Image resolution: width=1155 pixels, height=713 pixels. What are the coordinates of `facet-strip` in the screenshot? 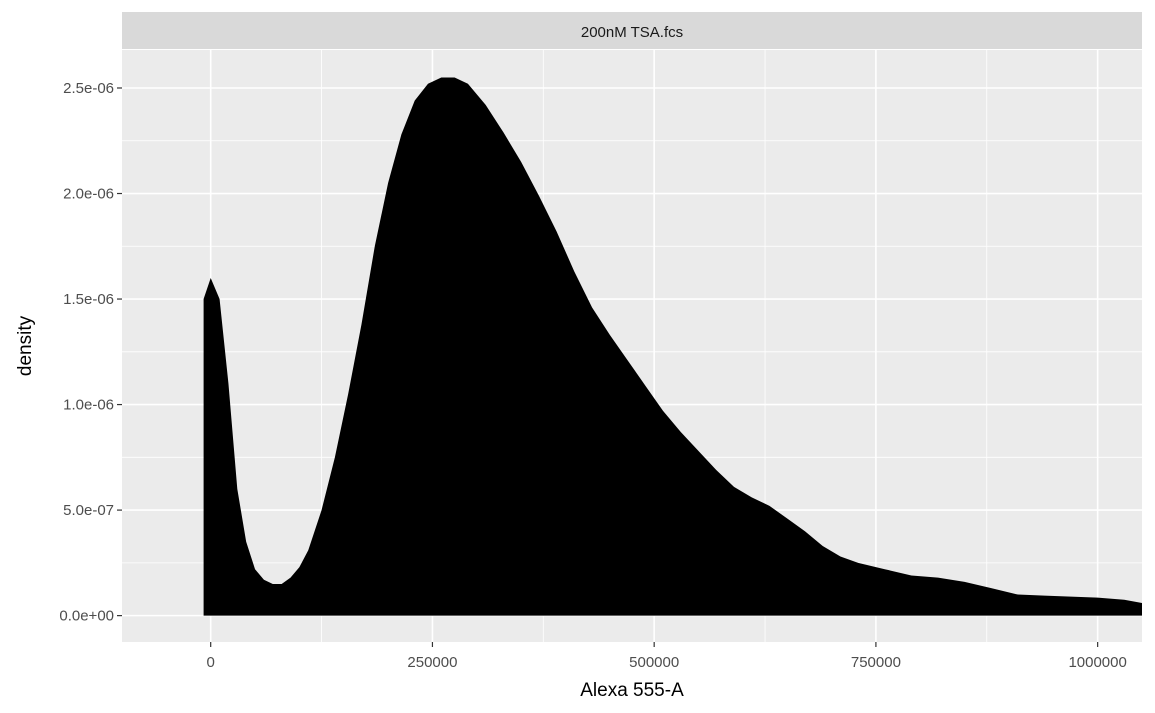 It's located at (632, 30).